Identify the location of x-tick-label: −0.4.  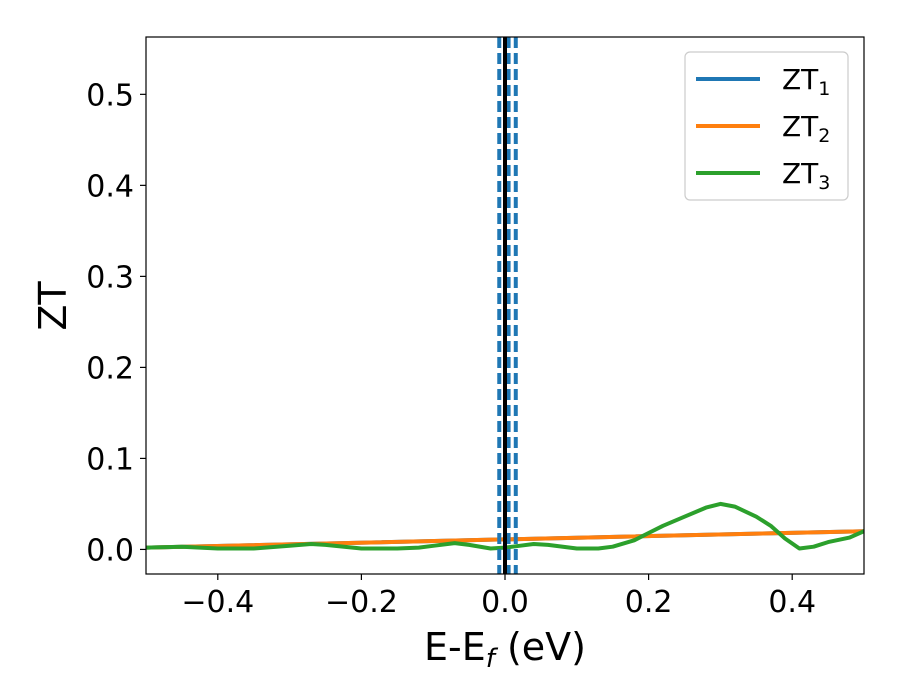
(217, 602).